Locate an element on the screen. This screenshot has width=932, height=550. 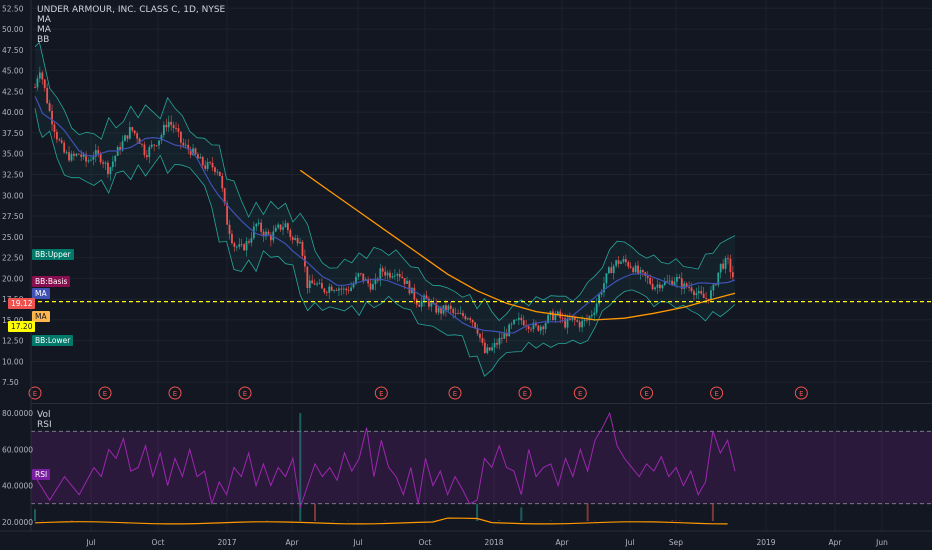
y-tick-label: 30.00 is located at coordinates (13, 195).